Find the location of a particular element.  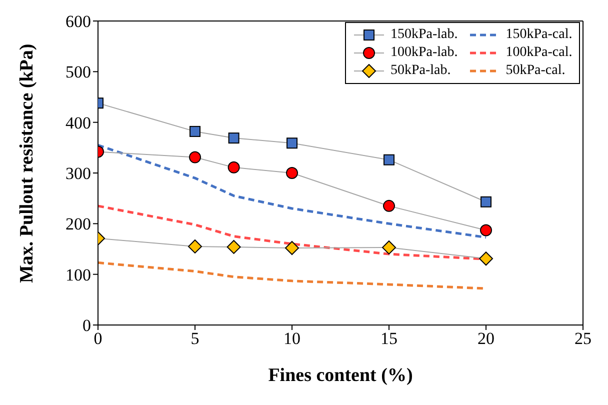

legend-label: 150kPa-cal. is located at coordinates (539, 35).